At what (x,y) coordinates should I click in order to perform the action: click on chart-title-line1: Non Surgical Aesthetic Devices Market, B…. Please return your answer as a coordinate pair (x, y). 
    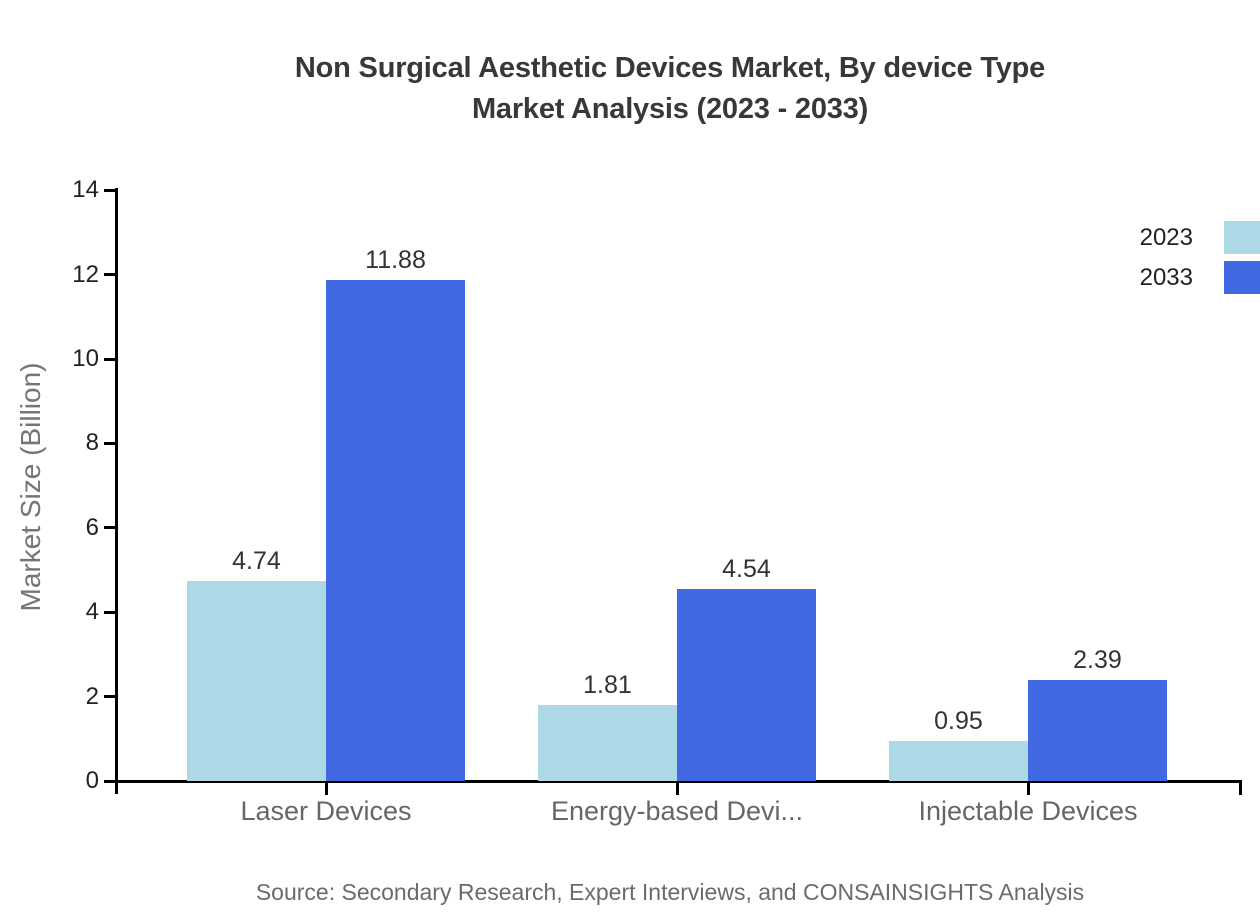
    Looking at the image, I should click on (670, 68).